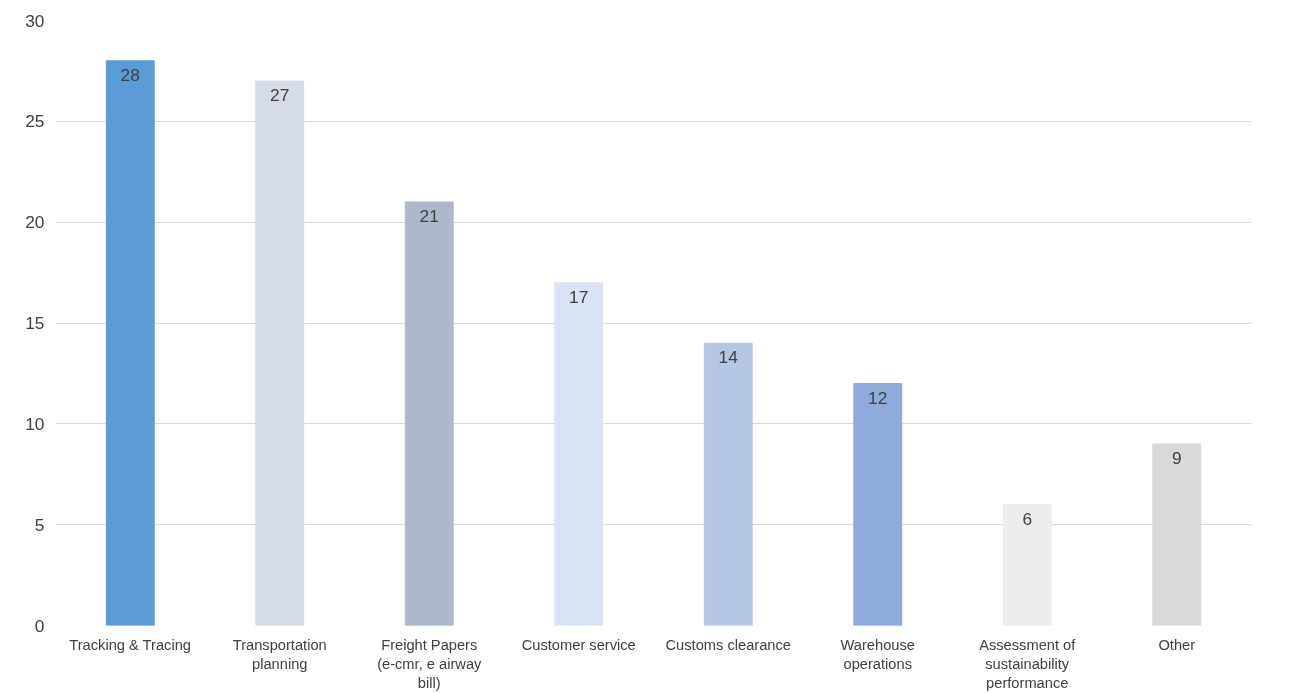 The height and width of the screenshot is (693, 1291). Describe the element at coordinates (1177, 644) in the screenshot. I see `x-tick-label: Other` at that location.